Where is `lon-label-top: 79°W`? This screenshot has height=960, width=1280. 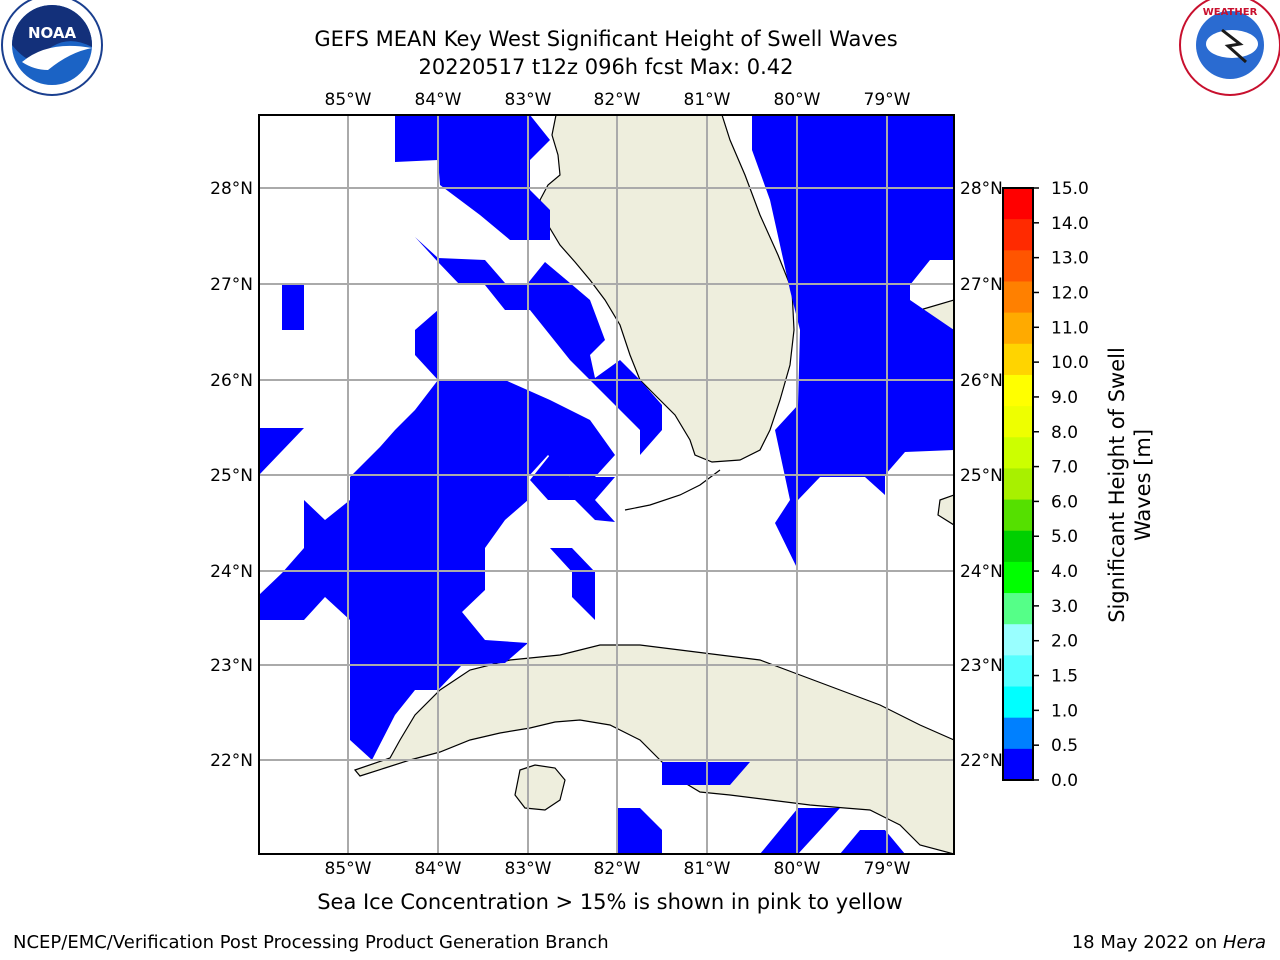
lon-label-top: 79°W is located at coordinates (887, 100).